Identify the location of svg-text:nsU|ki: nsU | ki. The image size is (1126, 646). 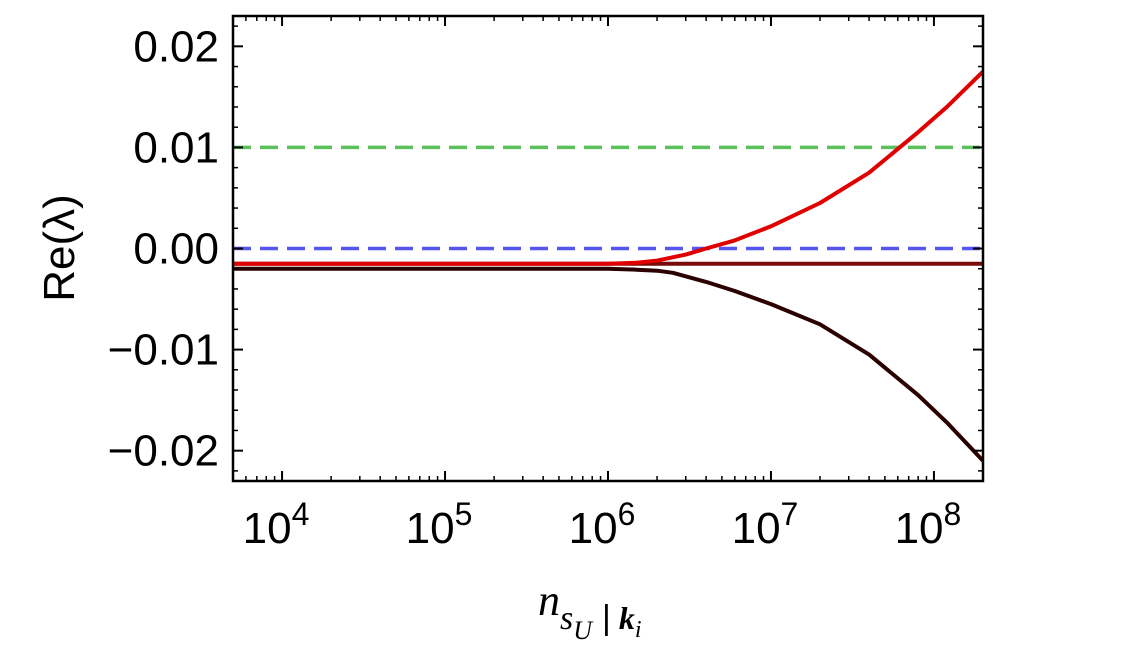
(590, 610).